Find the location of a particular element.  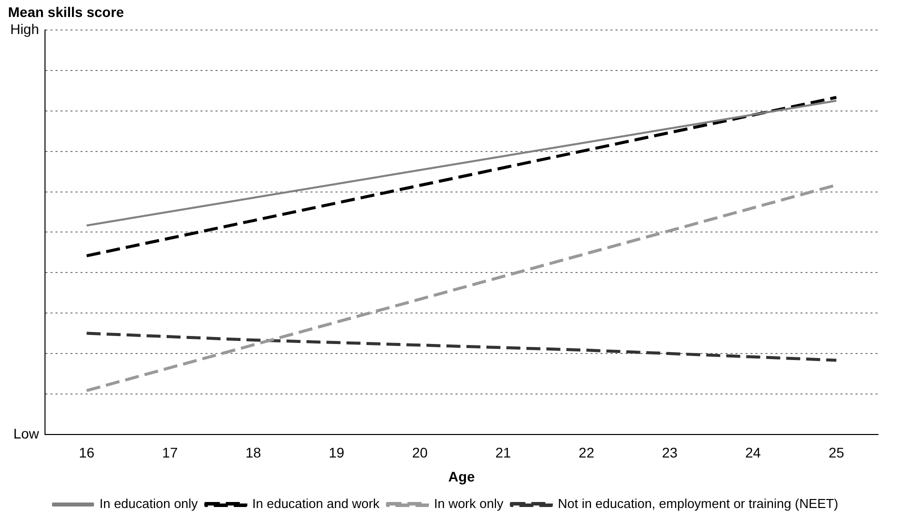

x-tick-label: 16 is located at coordinates (86, 452).